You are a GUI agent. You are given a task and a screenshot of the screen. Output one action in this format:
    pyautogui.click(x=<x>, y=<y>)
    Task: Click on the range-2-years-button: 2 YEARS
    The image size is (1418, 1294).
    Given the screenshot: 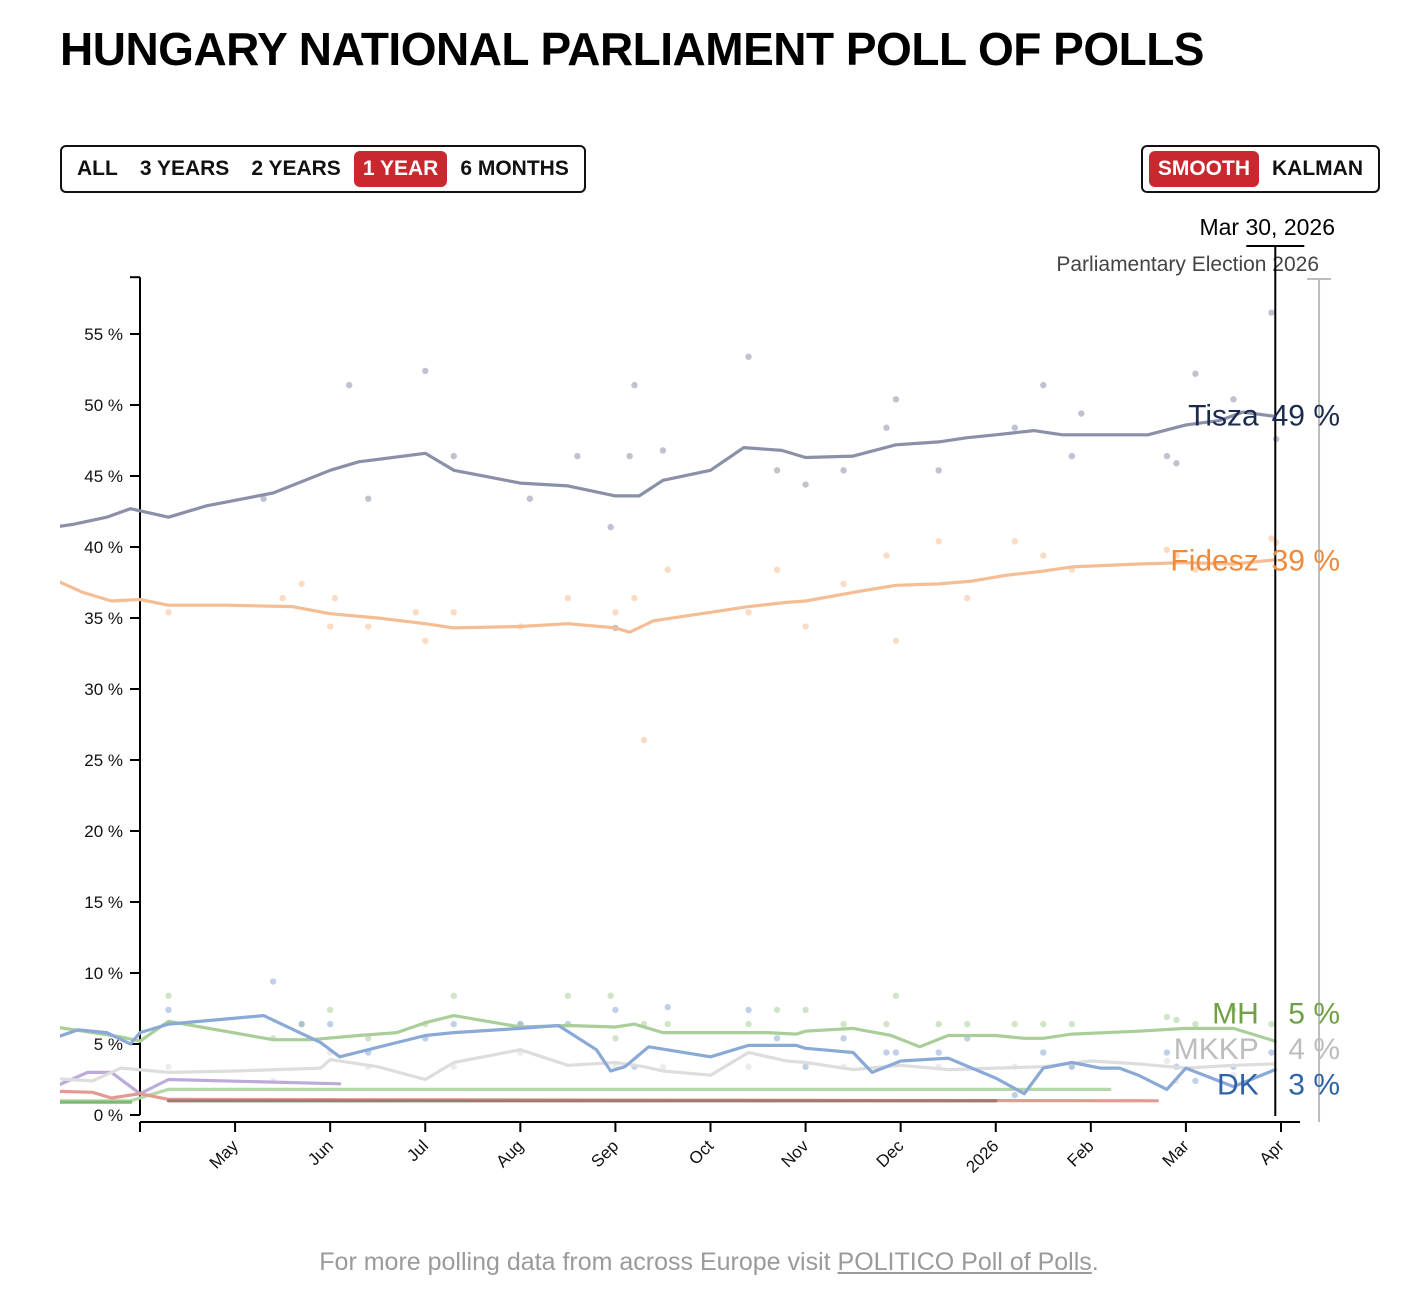 What is the action you would take?
    pyautogui.click(x=296, y=168)
    